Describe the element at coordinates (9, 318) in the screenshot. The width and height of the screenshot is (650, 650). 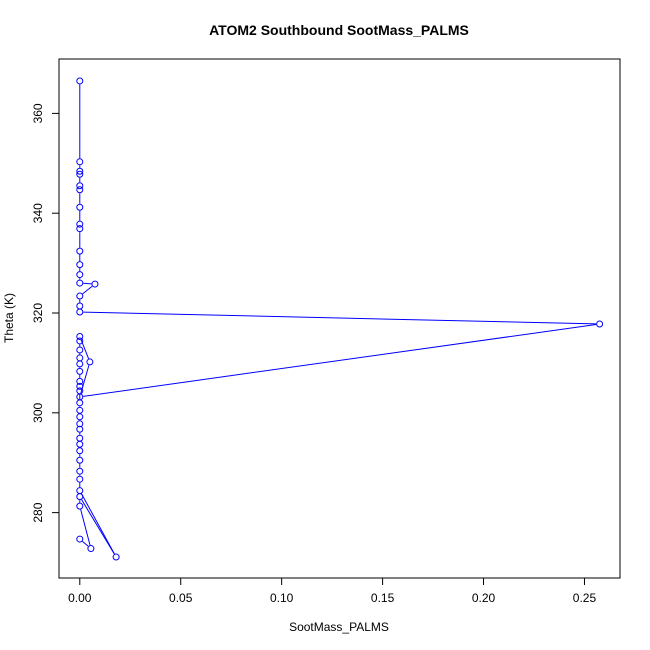
I see `y-axis-label: Theta (K)` at that location.